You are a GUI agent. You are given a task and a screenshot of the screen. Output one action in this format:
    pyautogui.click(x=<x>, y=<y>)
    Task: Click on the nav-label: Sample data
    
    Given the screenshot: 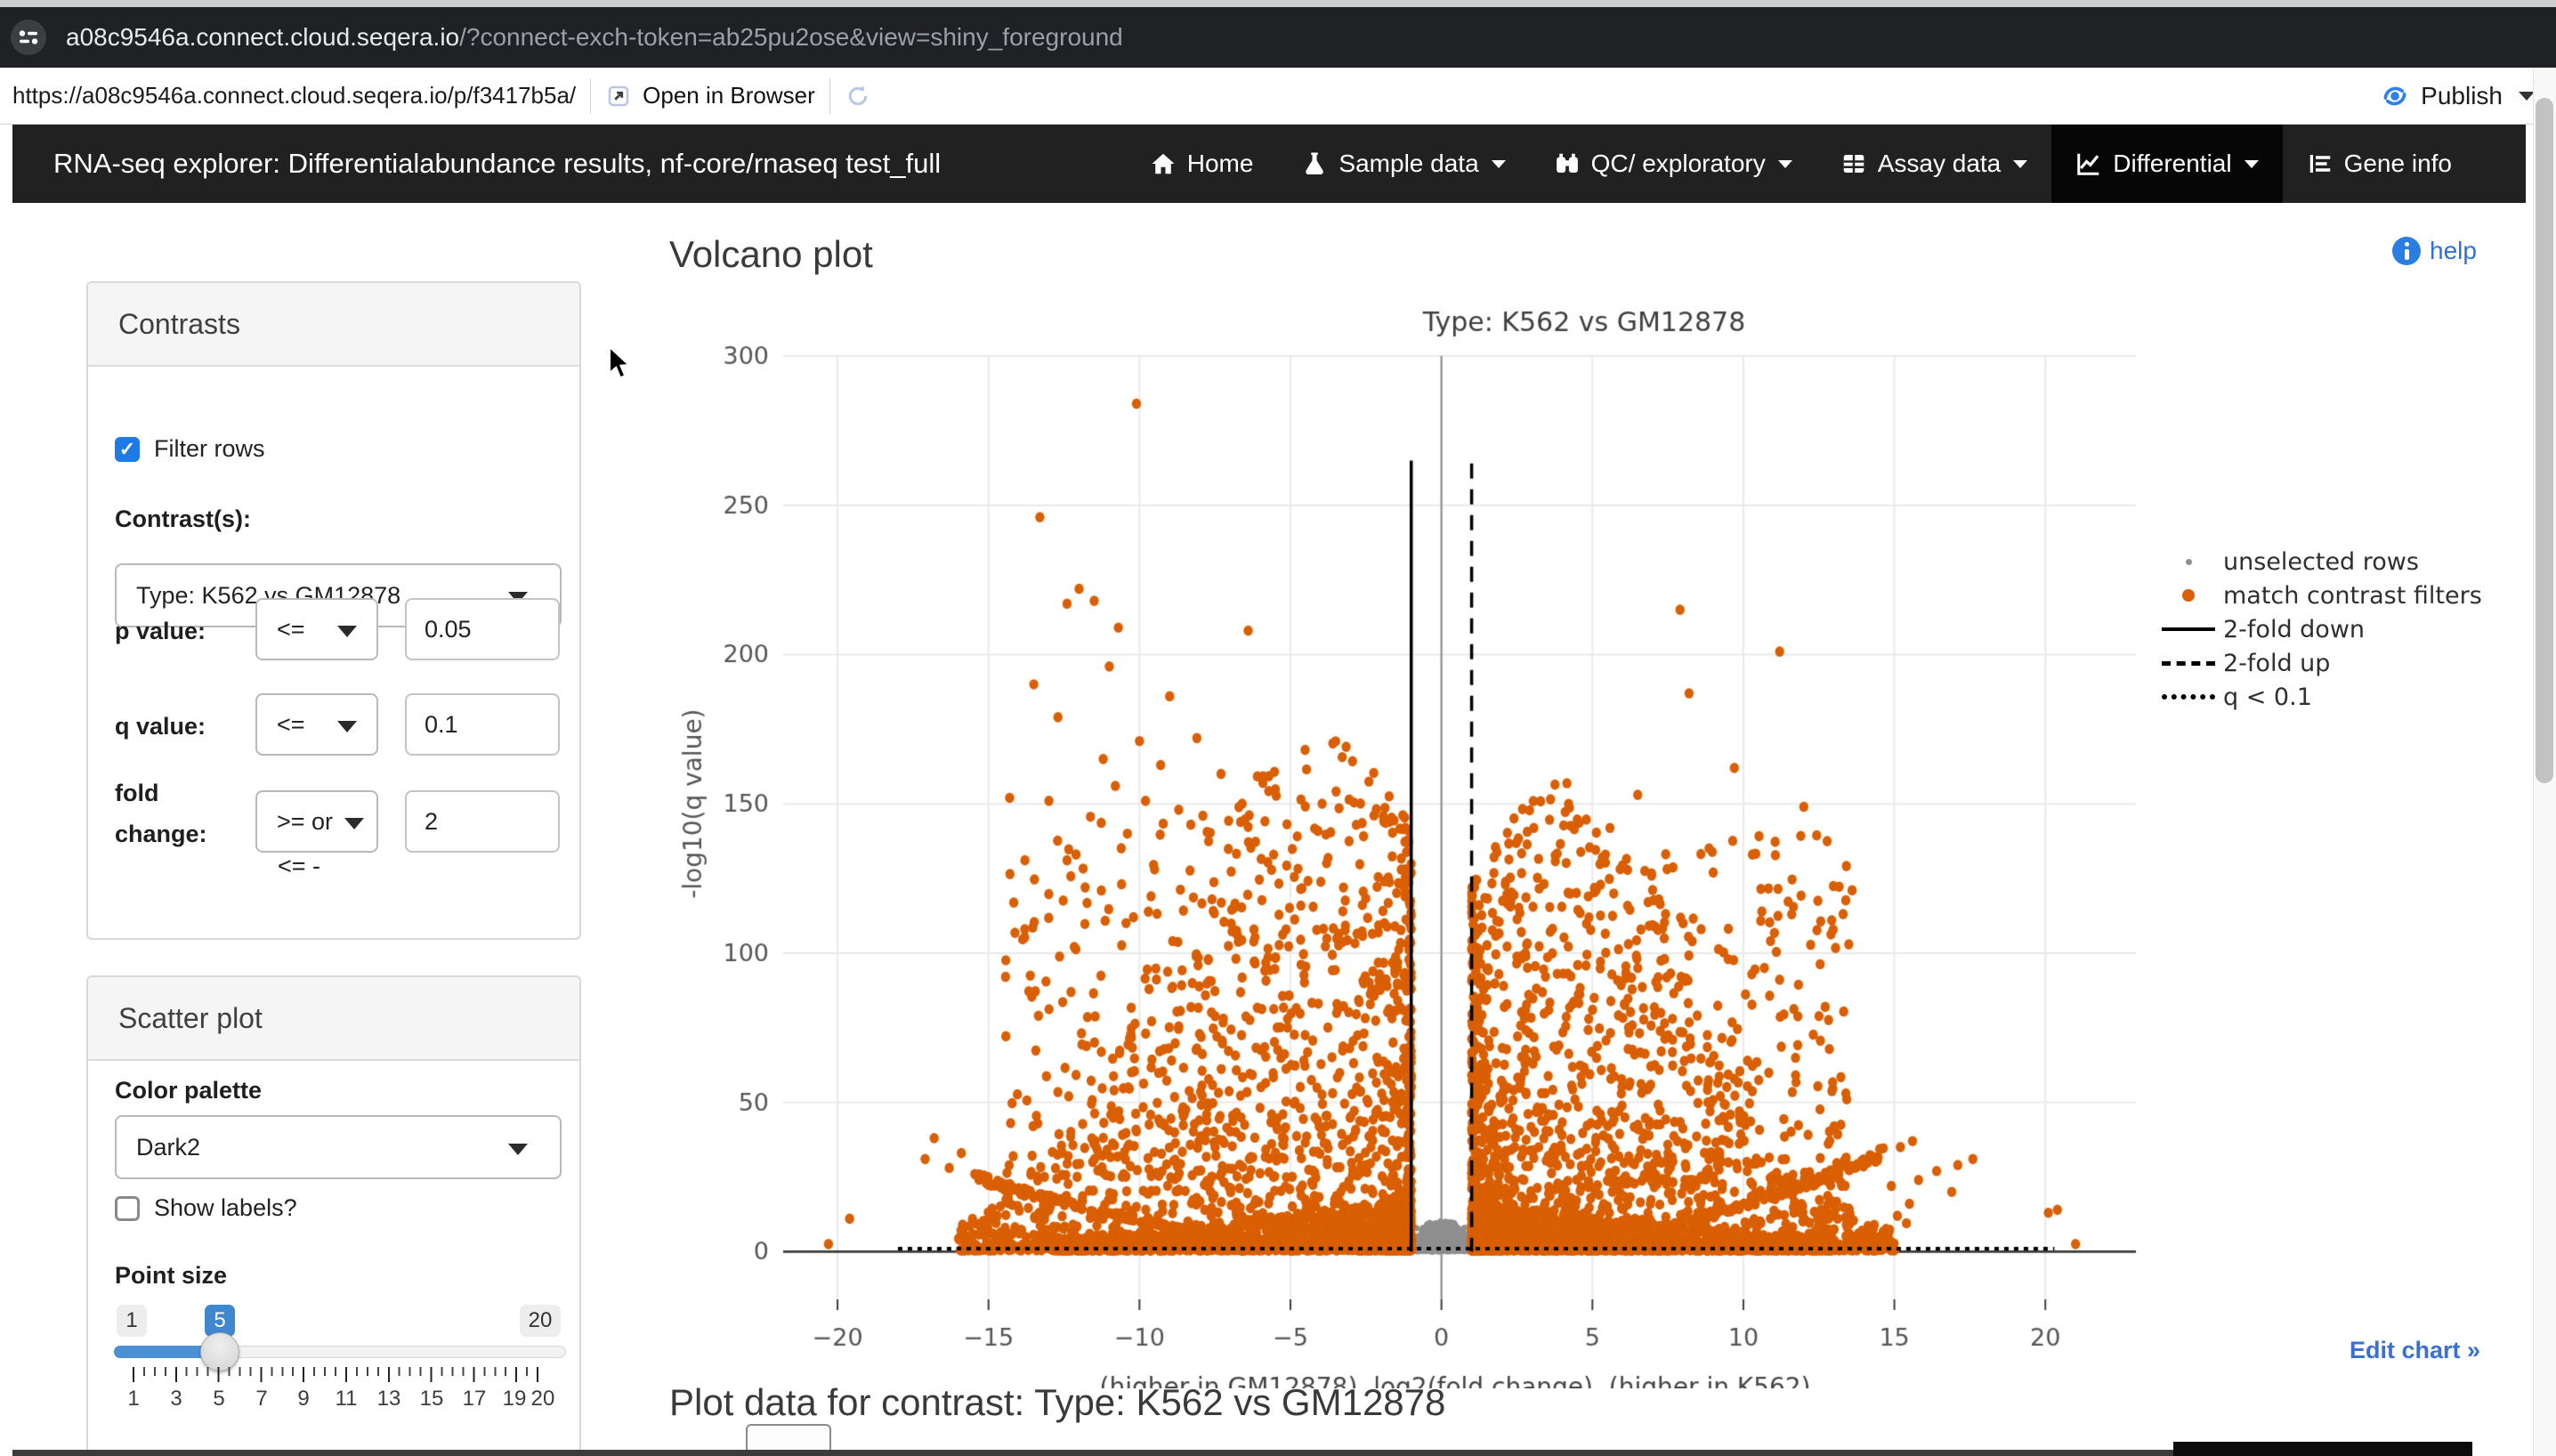 What is the action you would take?
    pyautogui.click(x=1409, y=163)
    